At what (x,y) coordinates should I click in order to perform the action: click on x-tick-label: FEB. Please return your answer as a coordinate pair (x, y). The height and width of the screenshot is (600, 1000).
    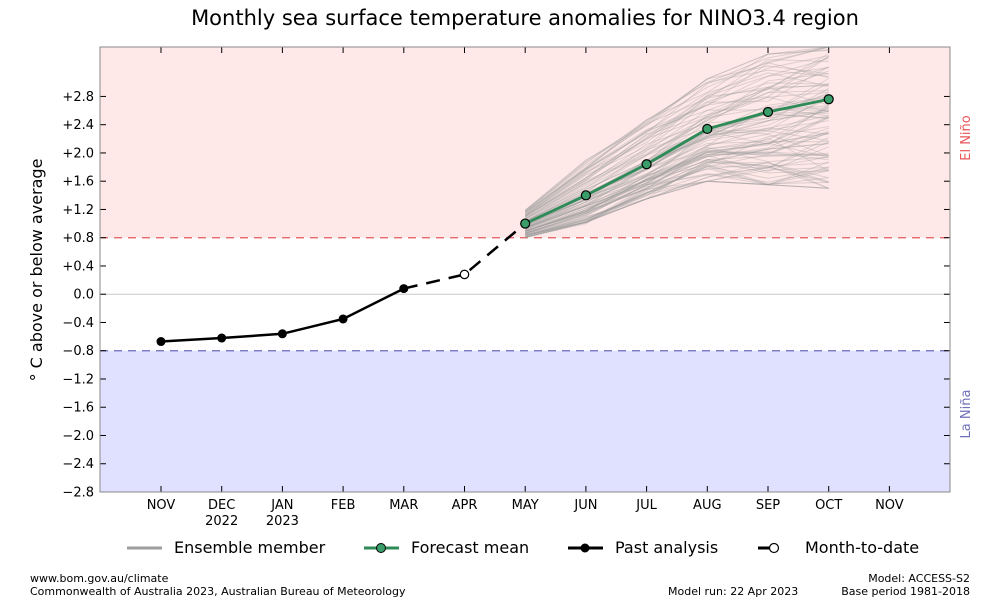
    Looking at the image, I should click on (343, 505).